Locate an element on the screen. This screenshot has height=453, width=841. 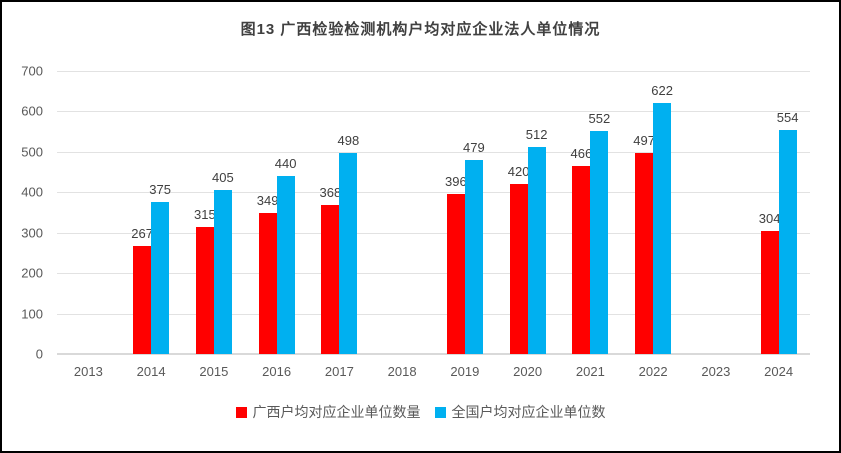
y-tick-label: 600 is located at coordinates (32, 111).